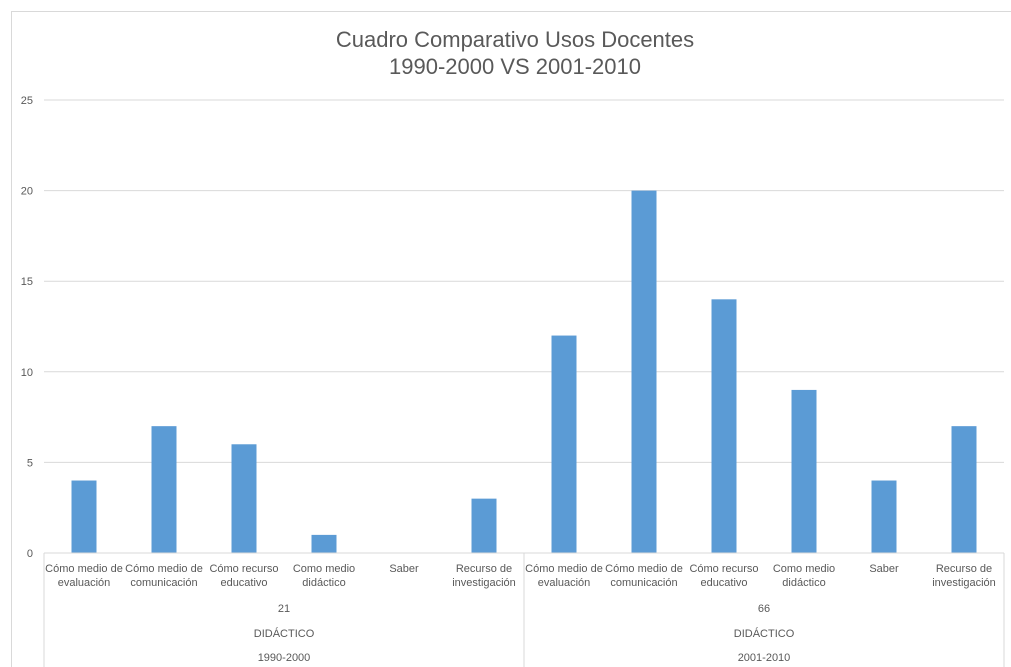 The height and width of the screenshot is (667, 1011). Describe the element at coordinates (284, 658) in the screenshot. I see `group-period-label: 1990-2000` at that location.